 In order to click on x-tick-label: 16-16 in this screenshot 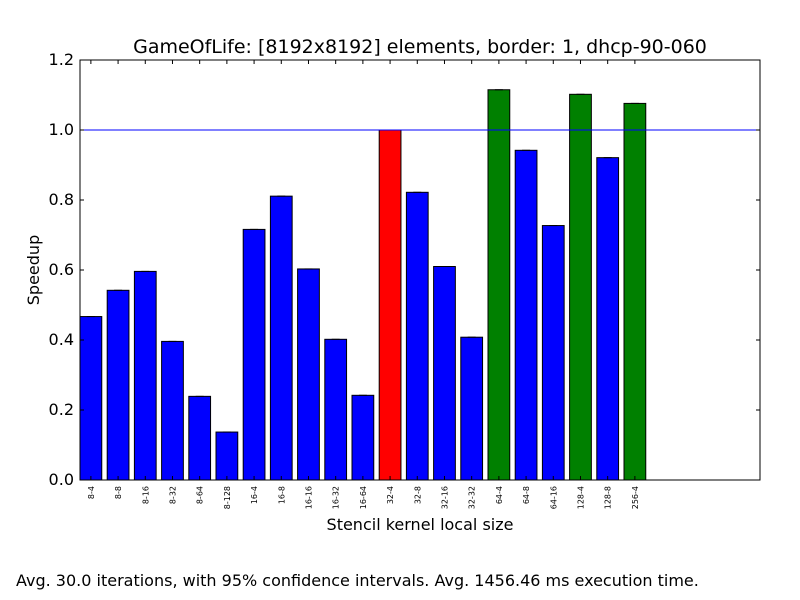, I will do `click(308, 497)`.